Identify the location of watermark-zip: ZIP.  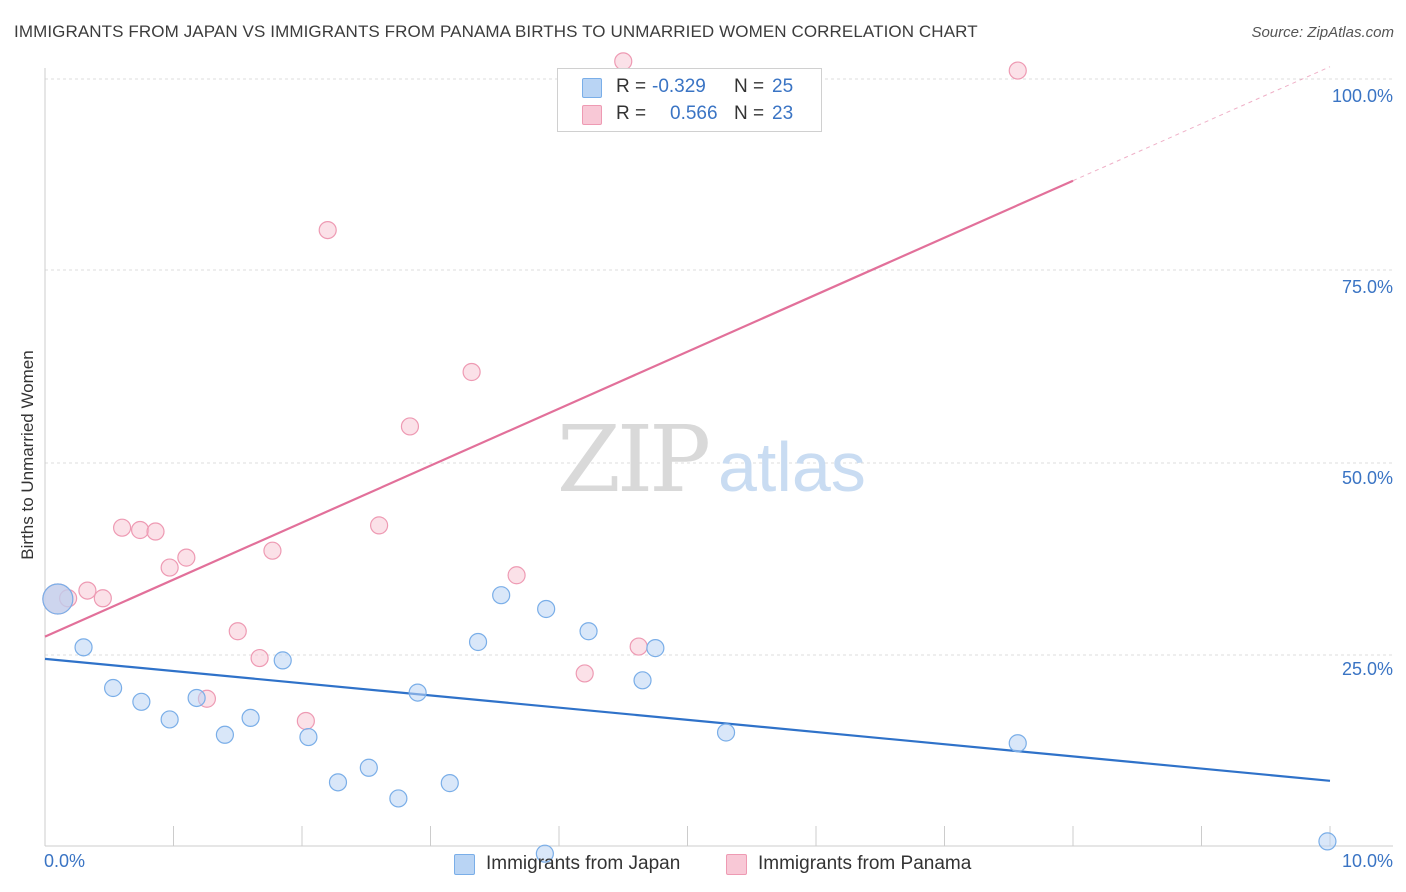
(632, 459).